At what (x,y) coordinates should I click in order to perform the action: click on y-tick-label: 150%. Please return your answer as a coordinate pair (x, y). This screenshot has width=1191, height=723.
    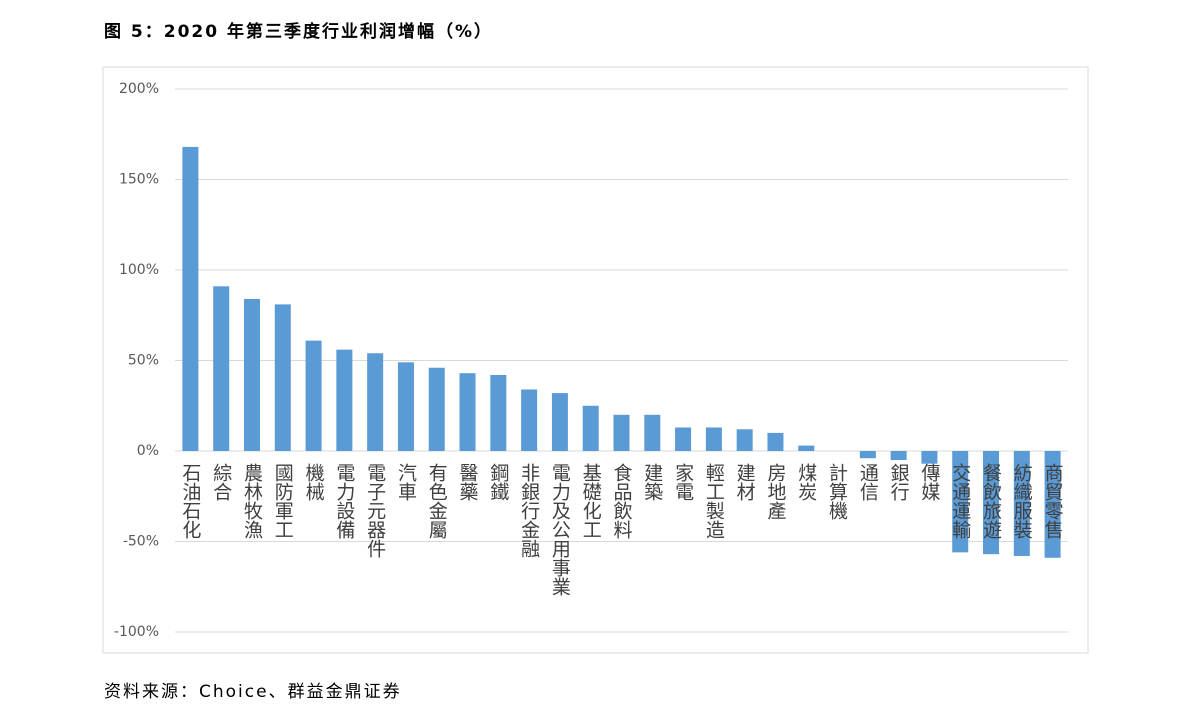
    Looking at the image, I should click on (139, 180).